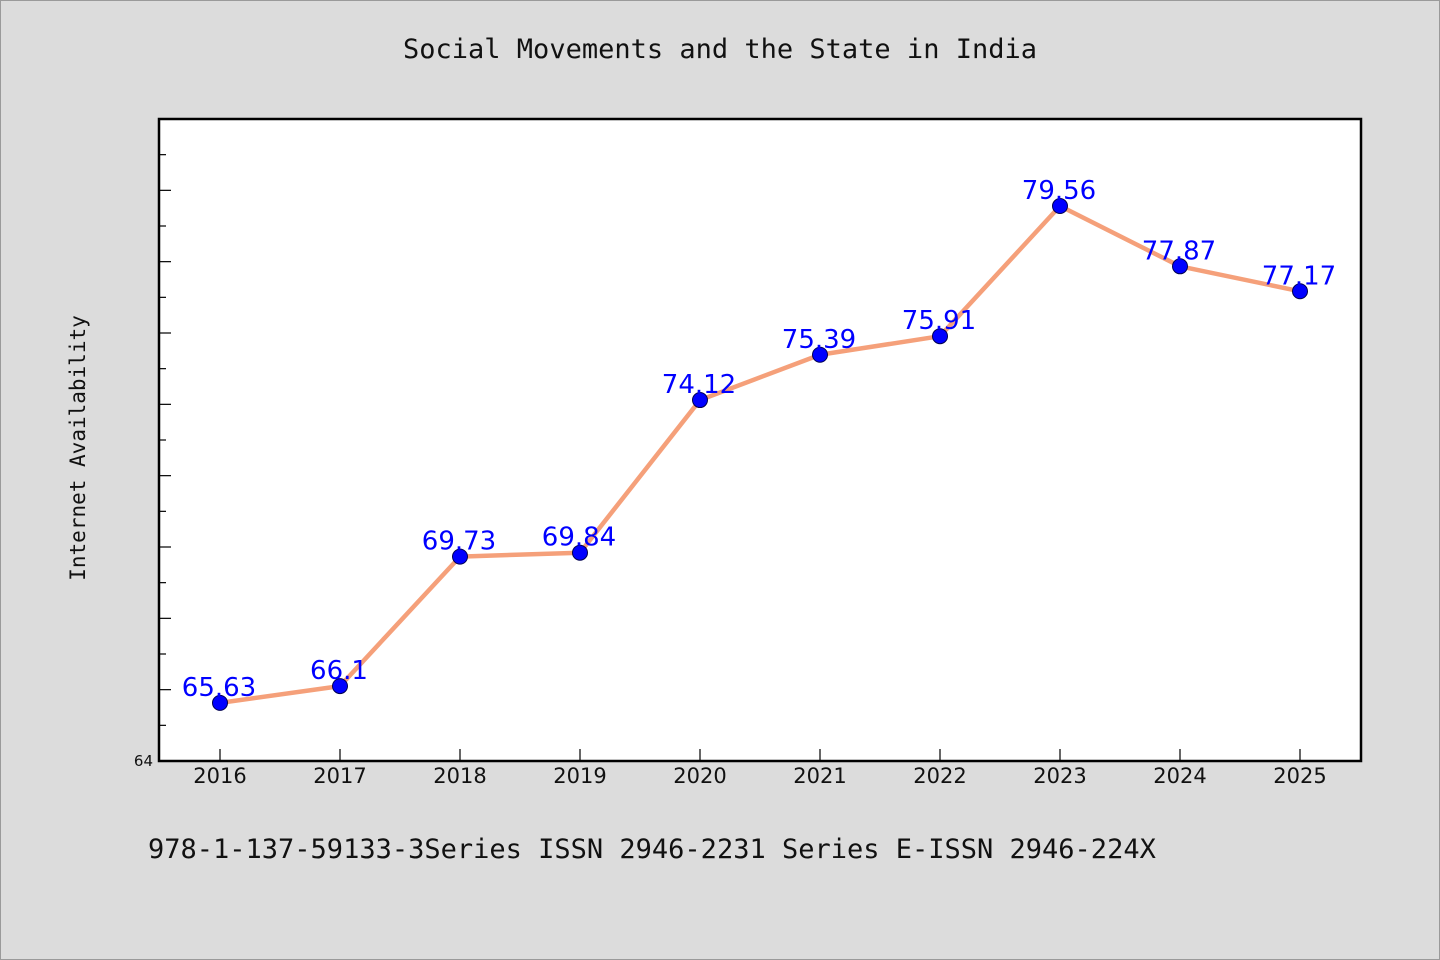 The width and height of the screenshot is (1440, 960). I want to click on data-label: 75.39, so click(819, 340).